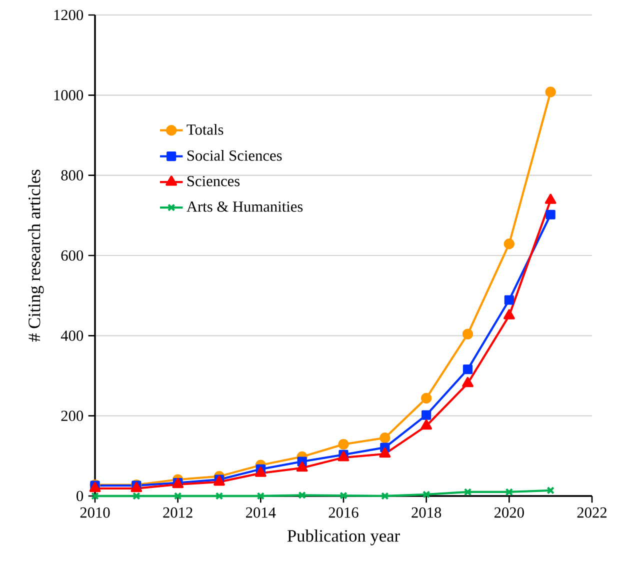 The image size is (619, 562). Describe the element at coordinates (591, 512) in the screenshot. I see `x-tick-label: 2022` at that location.